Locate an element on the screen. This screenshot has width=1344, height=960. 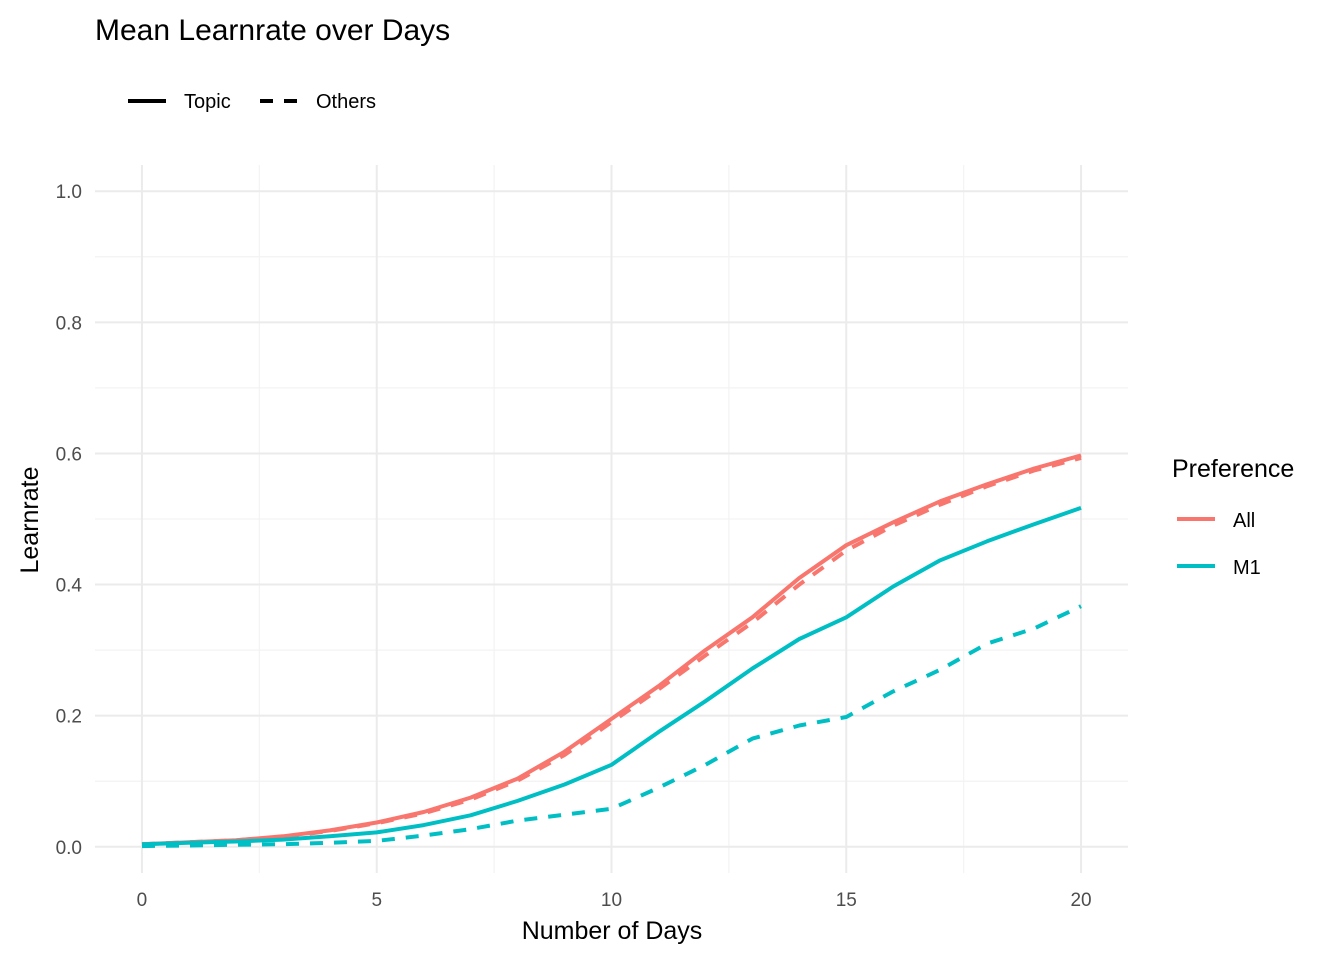
y-tick-label: 0.6 is located at coordinates (69, 454).